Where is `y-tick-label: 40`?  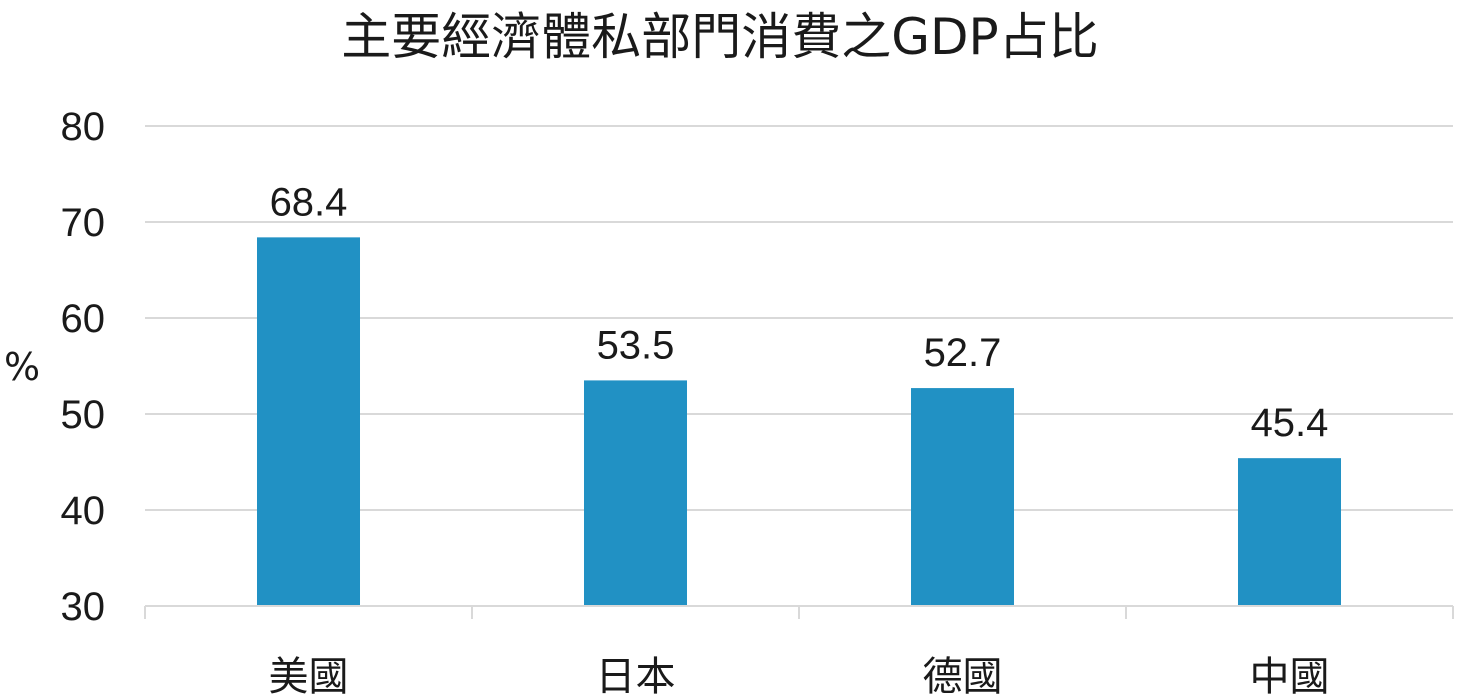
y-tick-label: 40 is located at coordinates (83, 511).